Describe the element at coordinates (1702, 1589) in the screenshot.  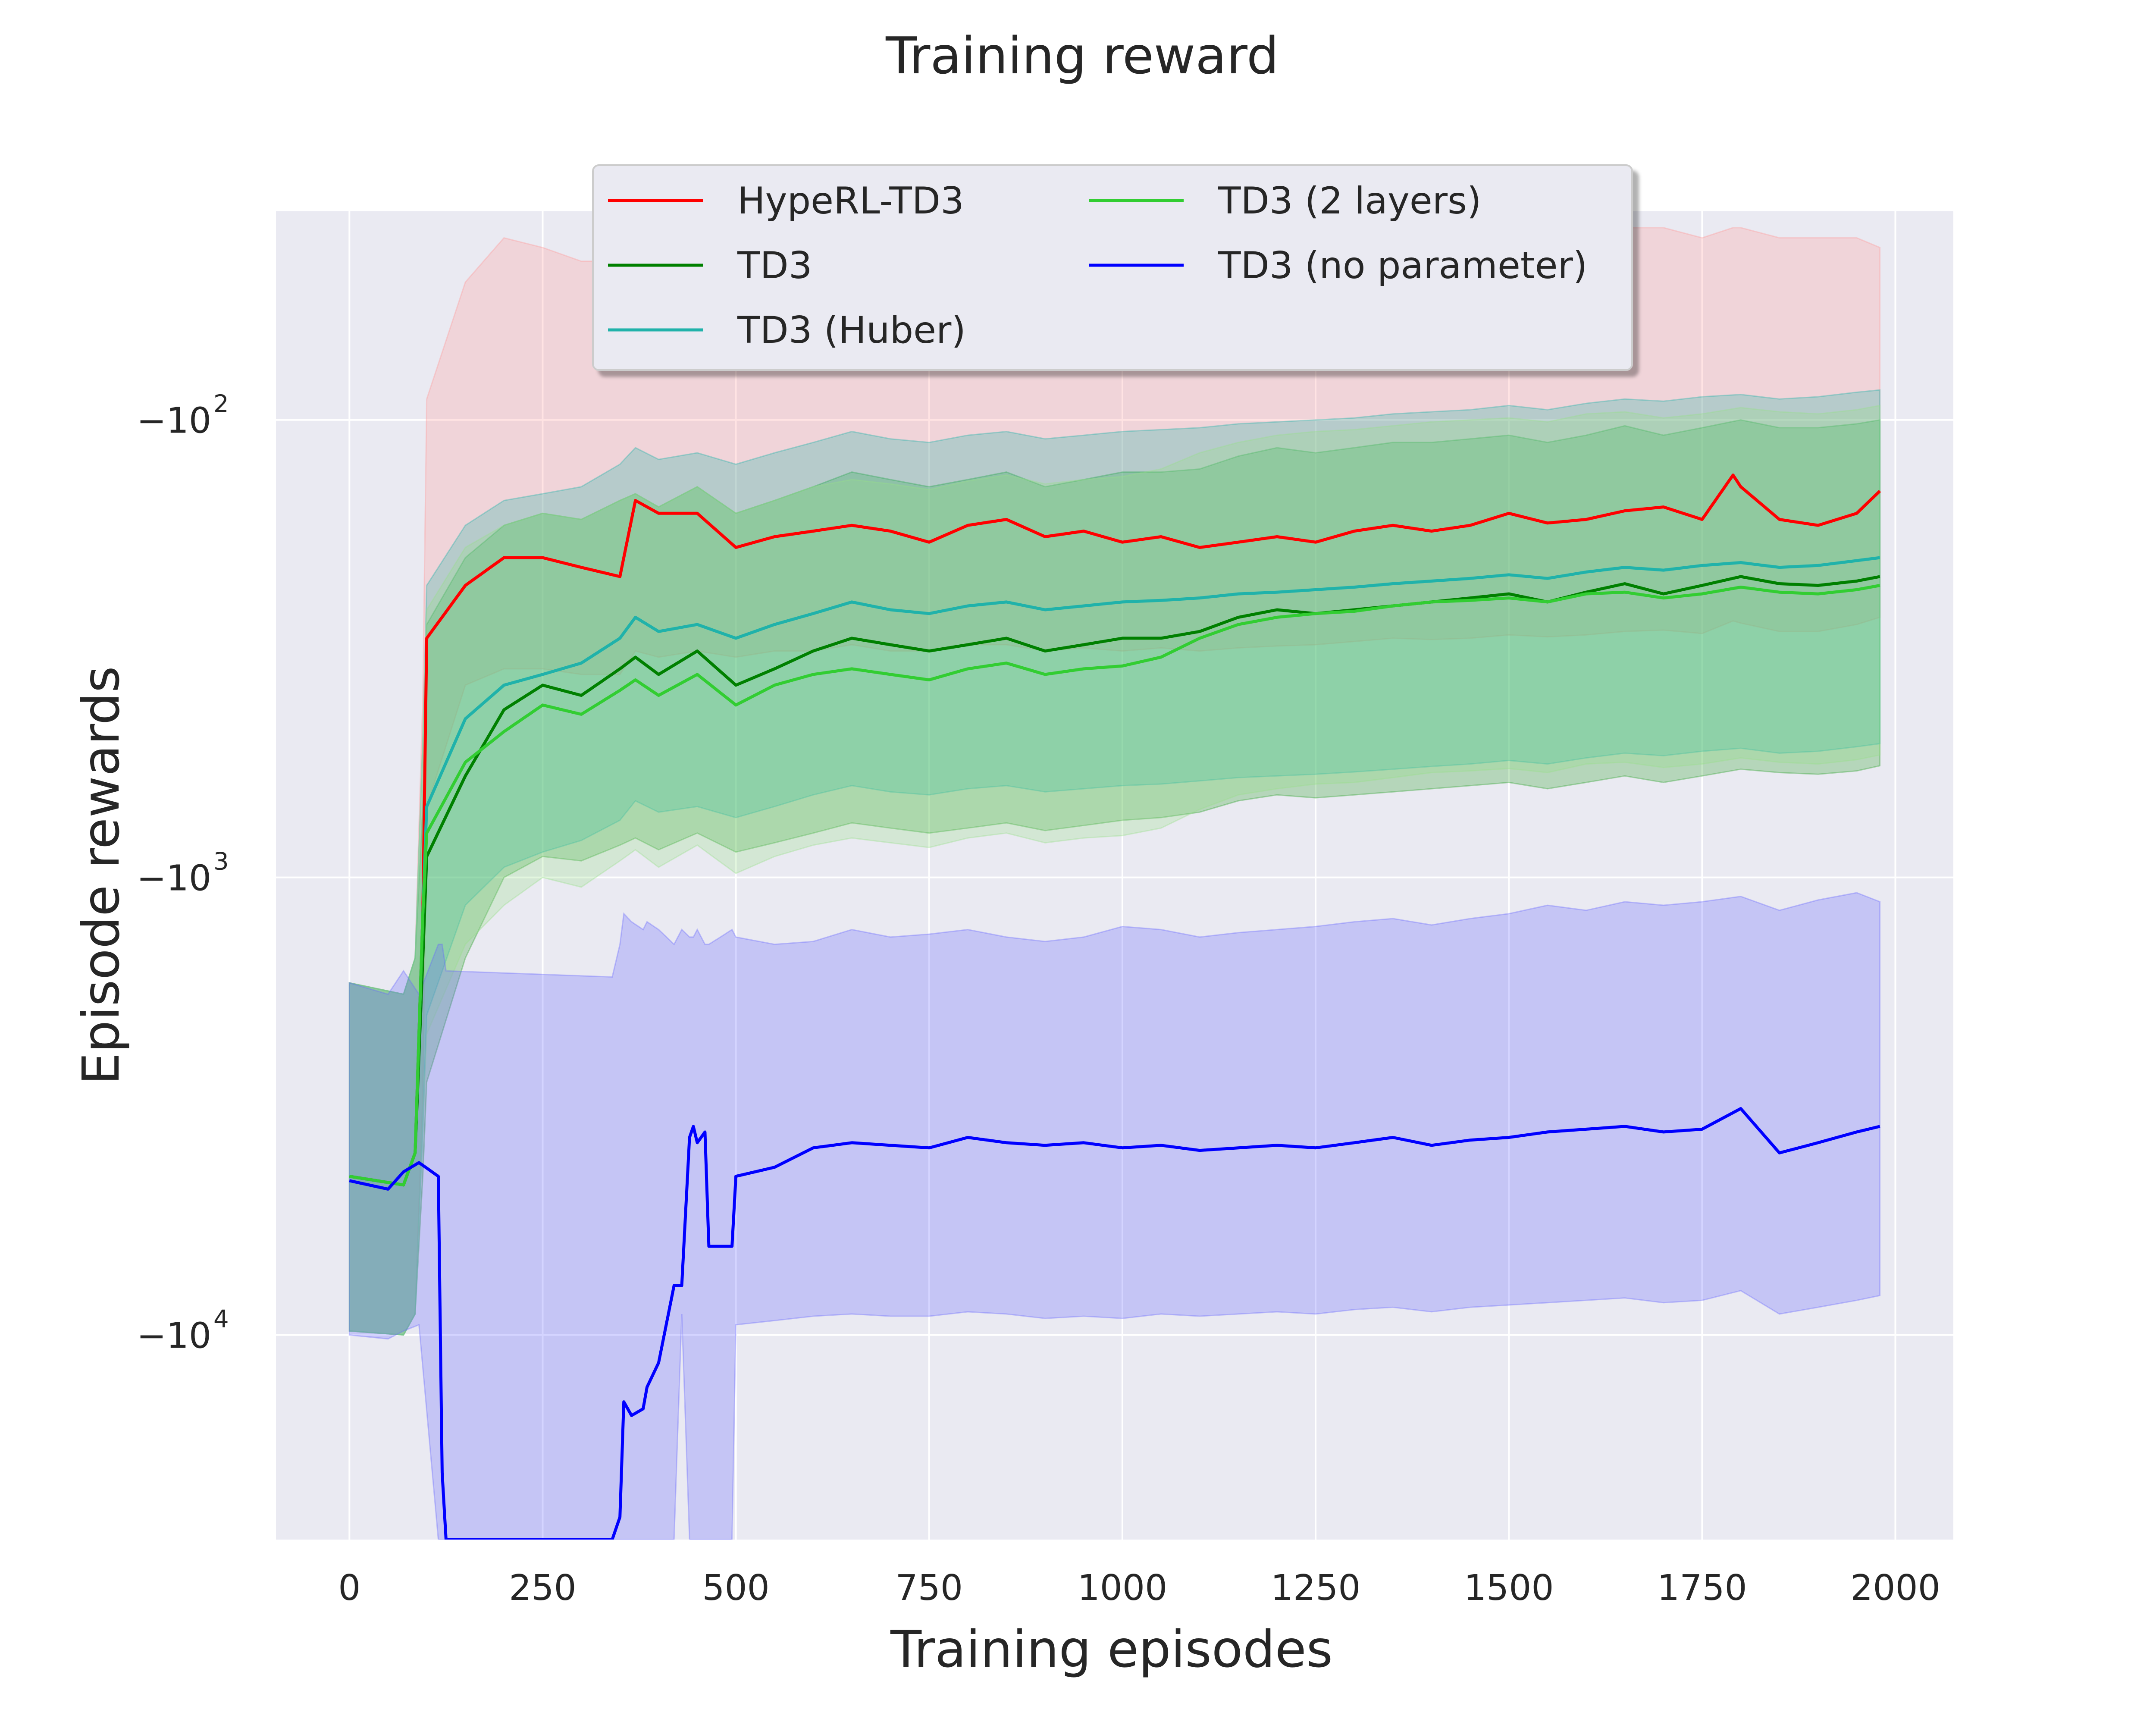
I see `x-tick-label: 1750` at that location.